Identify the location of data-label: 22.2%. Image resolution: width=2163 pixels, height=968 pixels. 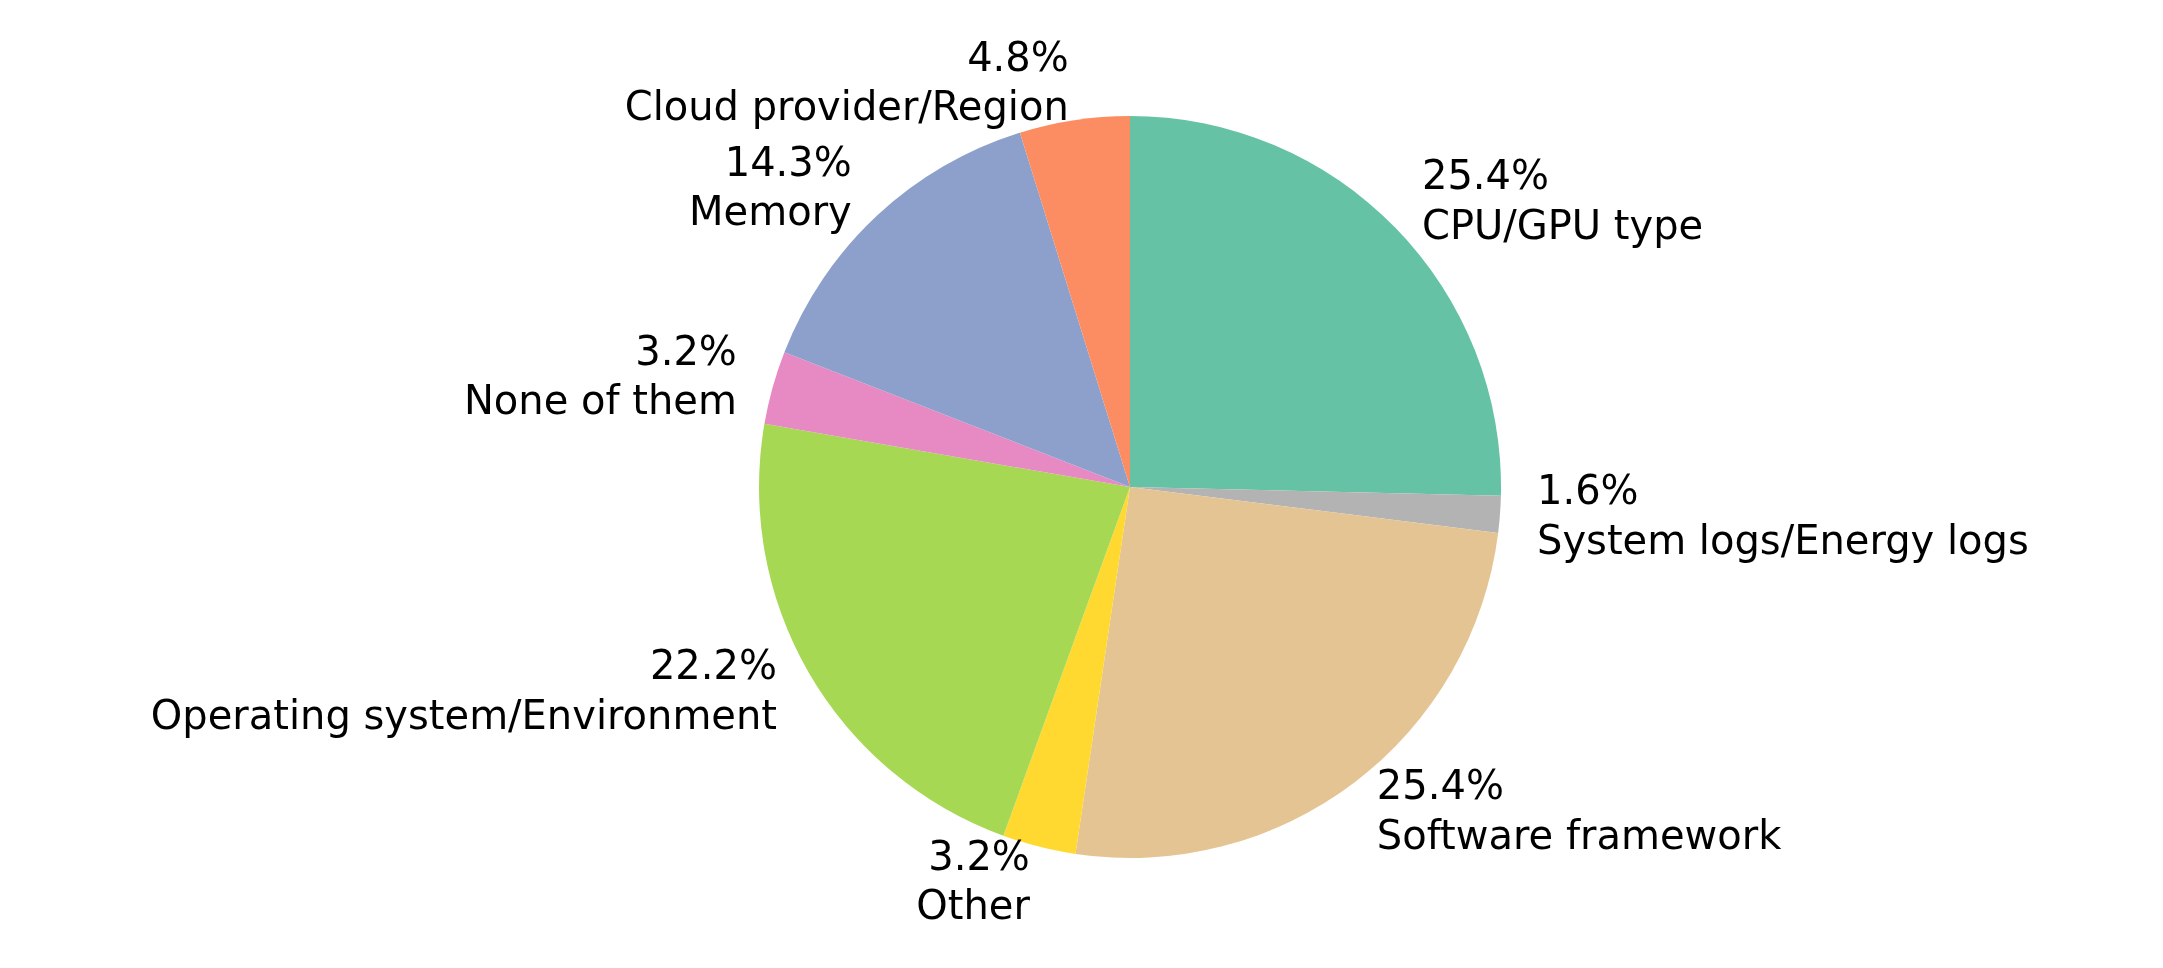
(713, 664).